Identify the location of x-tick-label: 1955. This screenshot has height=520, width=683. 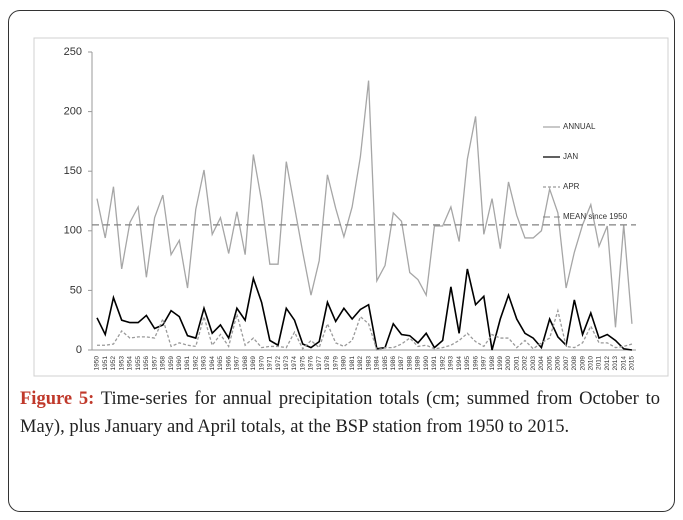
(138, 363).